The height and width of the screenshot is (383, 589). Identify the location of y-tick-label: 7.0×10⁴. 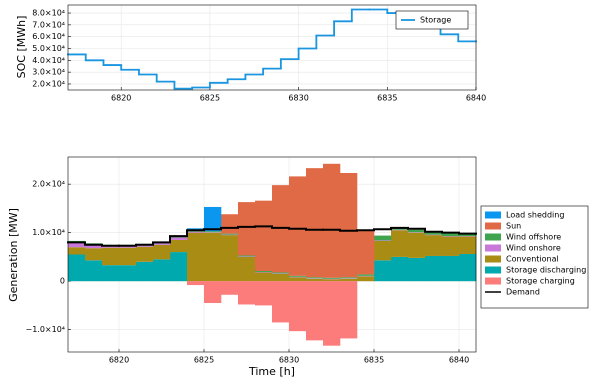
(48, 24).